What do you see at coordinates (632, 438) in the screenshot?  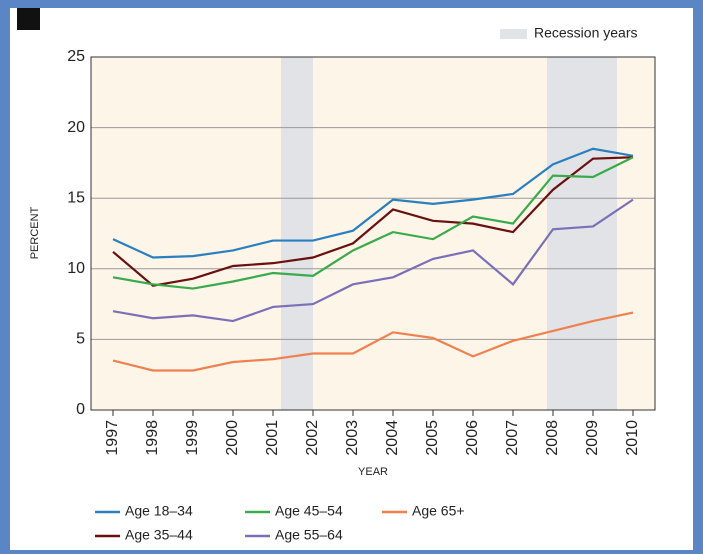 I see `x-tick-label: 2010` at bounding box center [632, 438].